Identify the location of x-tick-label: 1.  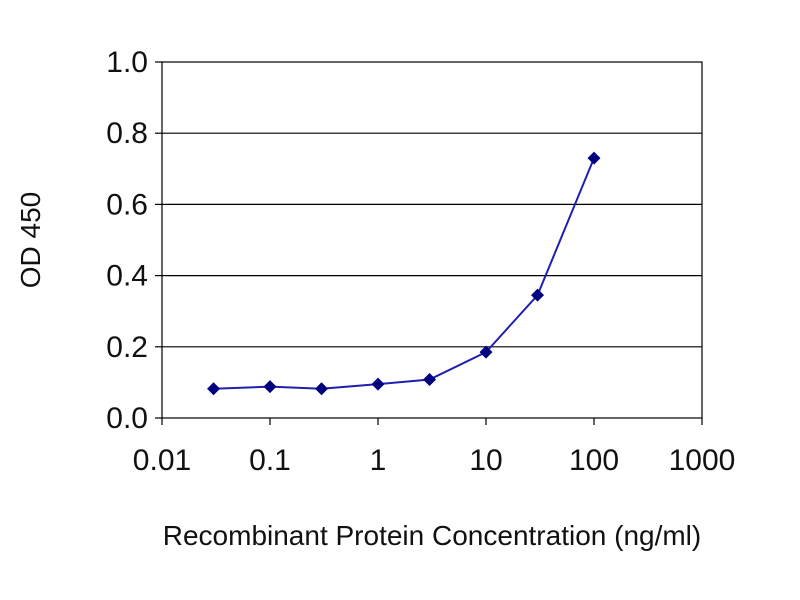
(378, 460).